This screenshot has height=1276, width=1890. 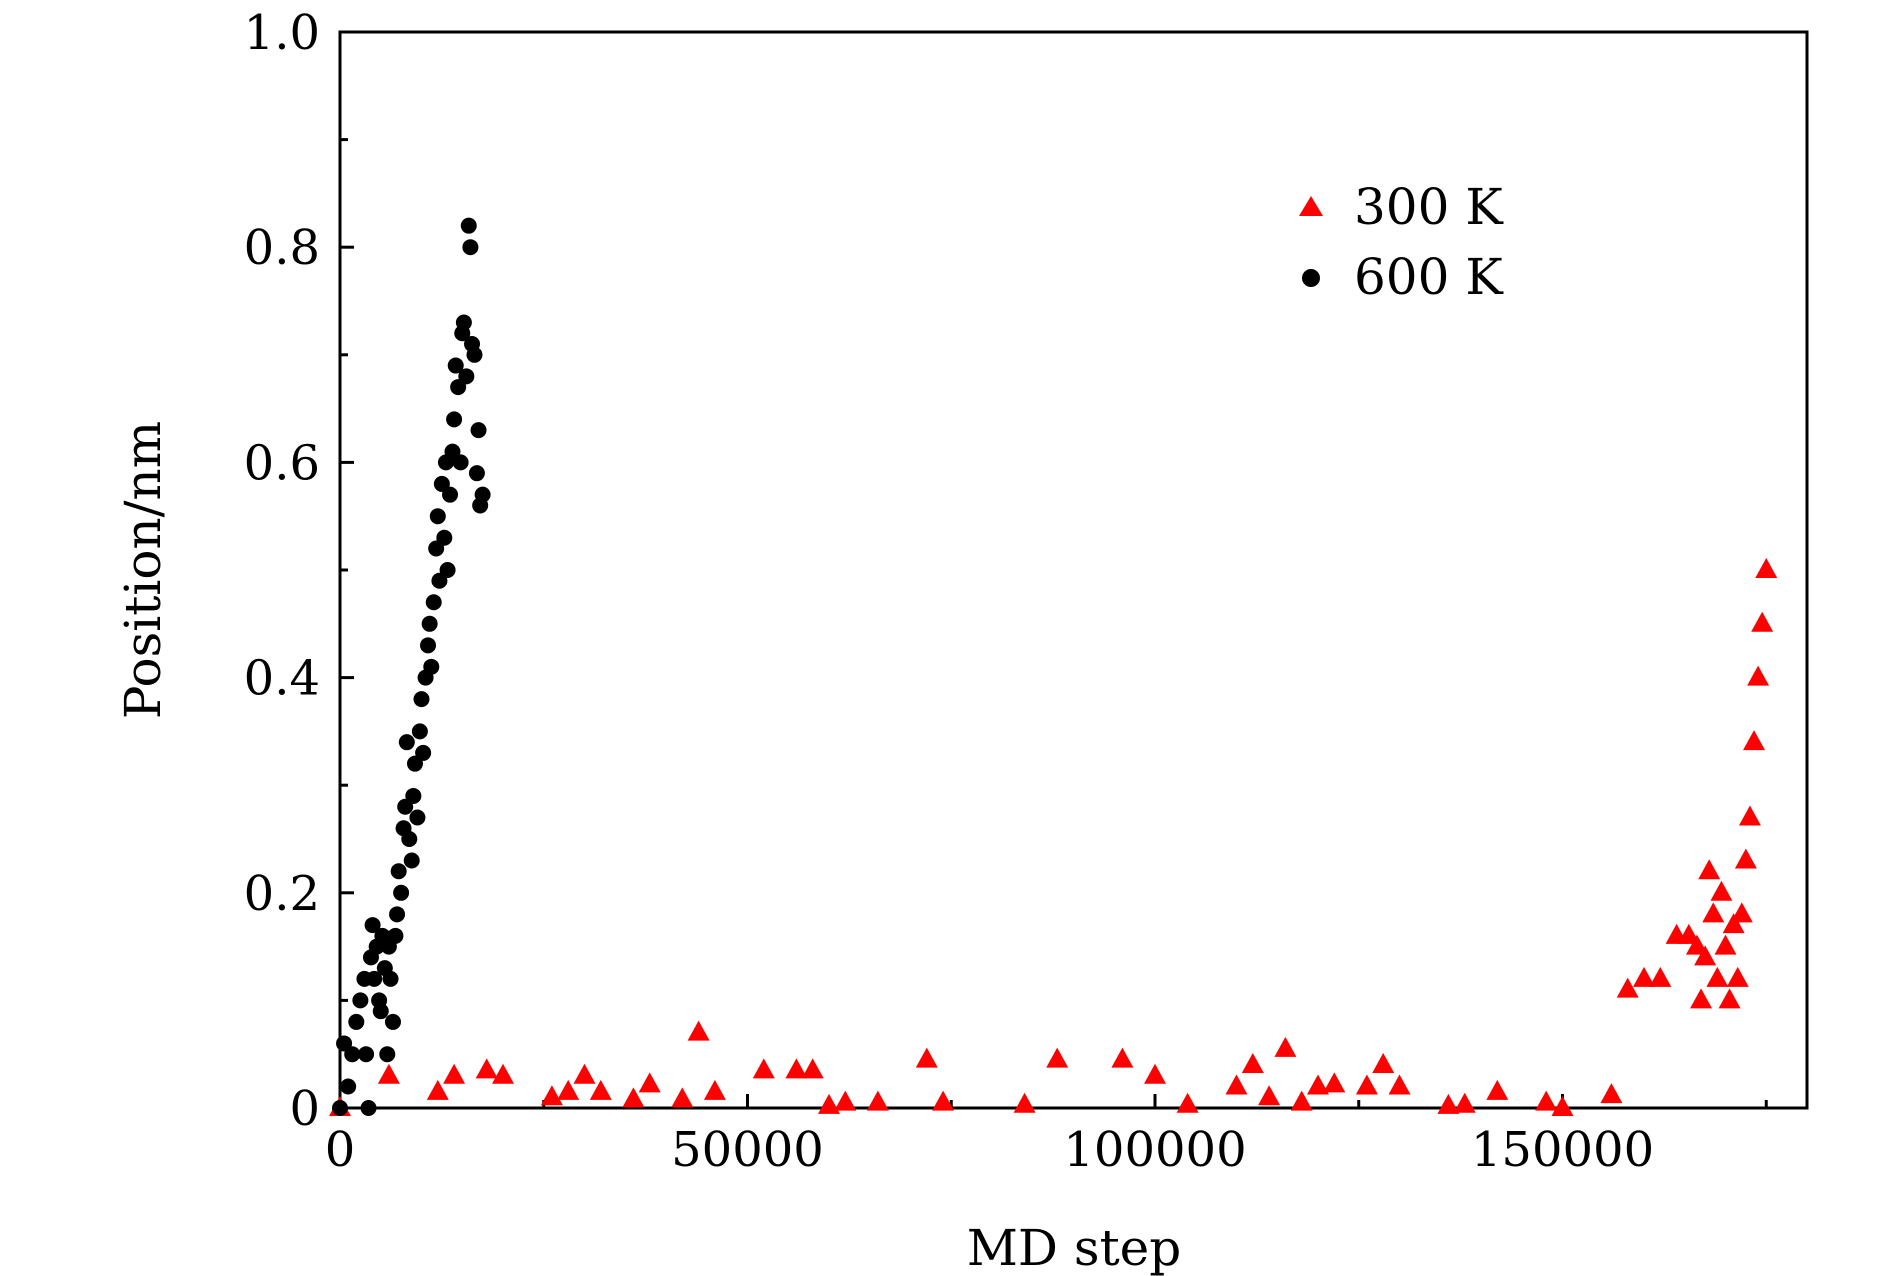 What do you see at coordinates (282, 248) in the screenshot?
I see `y-tick-label: 0.8` at bounding box center [282, 248].